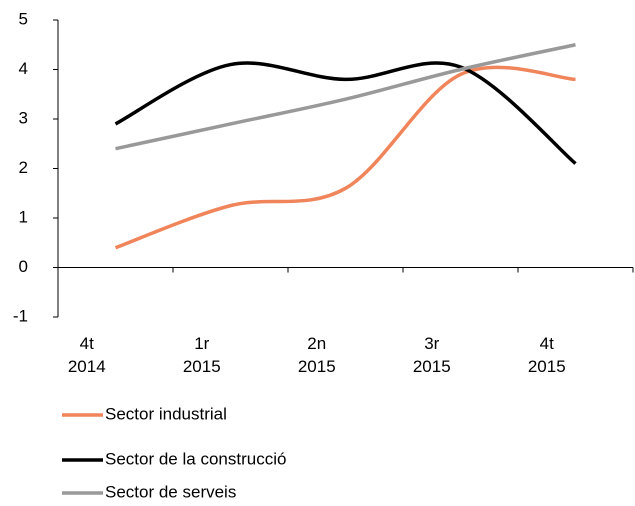 This screenshot has height=506, width=635. Describe the element at coordinates (166, 413) in the screenshot. I see `legend-label: Sector industrial` at that location.